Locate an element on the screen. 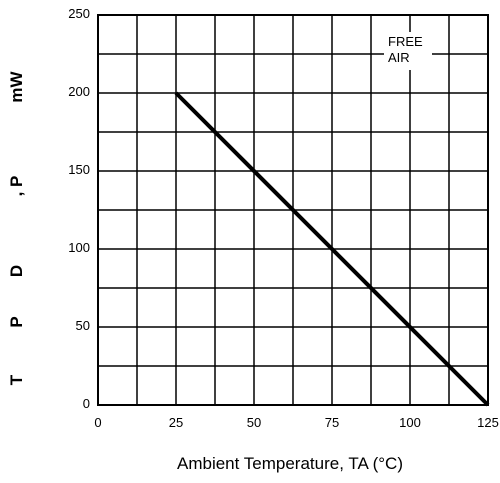 The image size is (500, 483). annotation-line-1: FREE is located at coordinates (405, 41).